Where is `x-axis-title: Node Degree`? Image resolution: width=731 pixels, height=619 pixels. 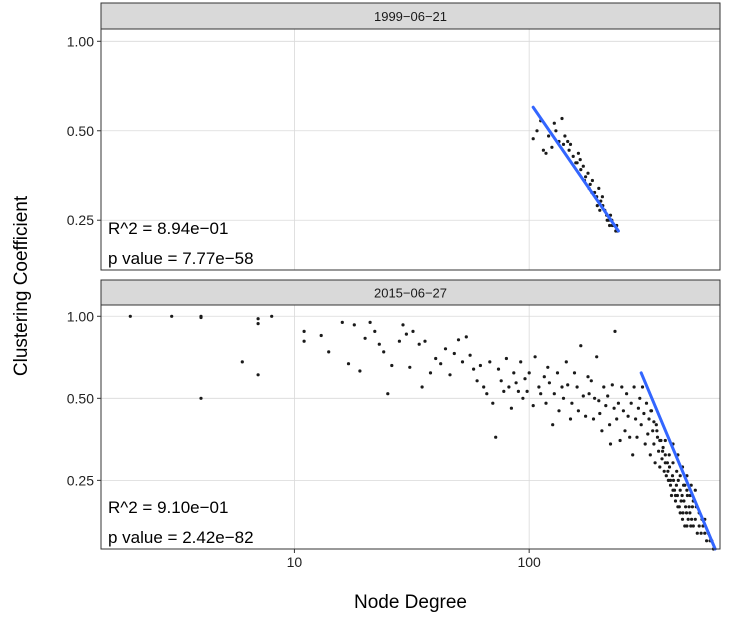 x-axis-title: Node Degree is located at coordinates (410, 602).